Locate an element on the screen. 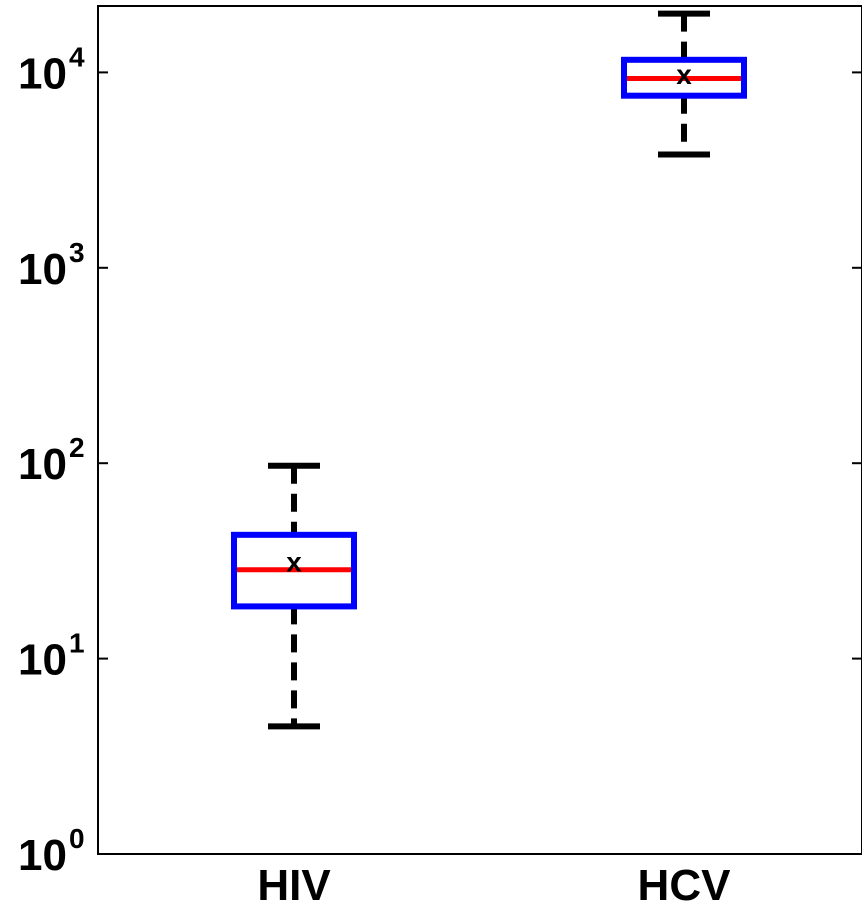 The height and width of the screenshot is (904, 862). y-tick-label: 10² is located at coordinates (51, 460).